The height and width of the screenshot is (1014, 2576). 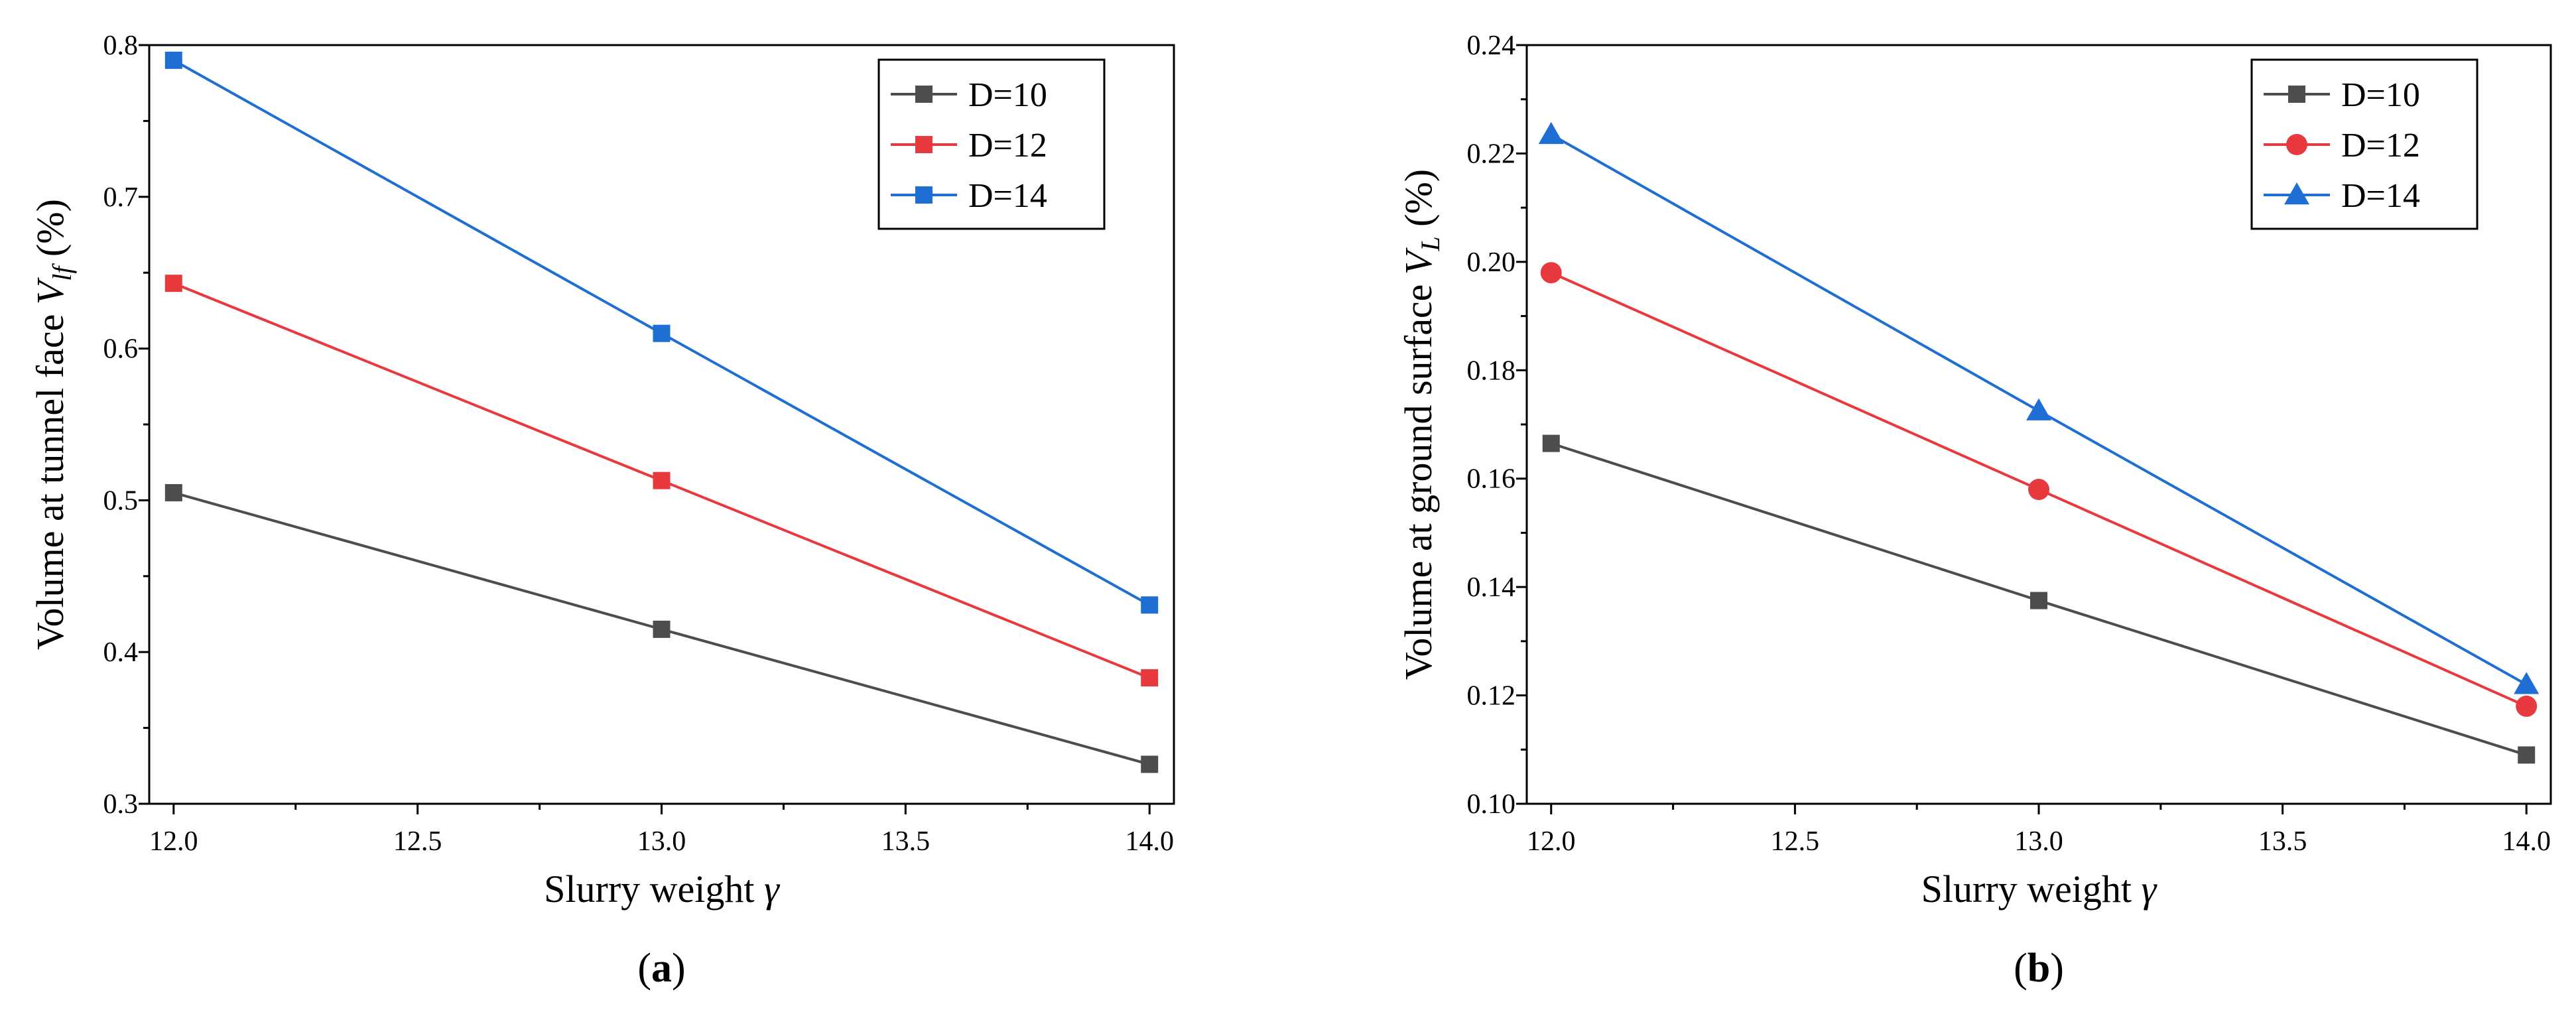 What do you see at coordinates (1492, 46) in the screenshot?
I see `y-tick-label: 0.24` at bounding box center [1492, 46].